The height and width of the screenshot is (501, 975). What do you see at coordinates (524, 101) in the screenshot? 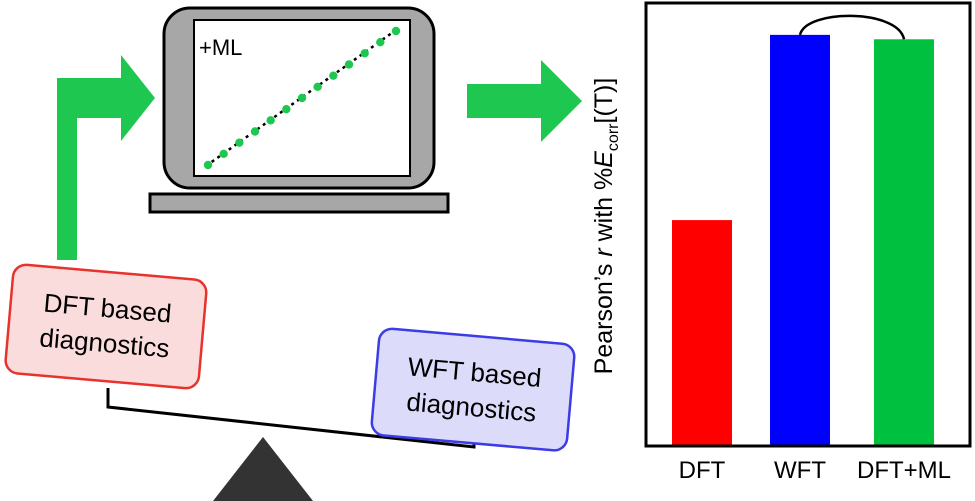
I see `right-arrow` at bounding box center [524, 101].